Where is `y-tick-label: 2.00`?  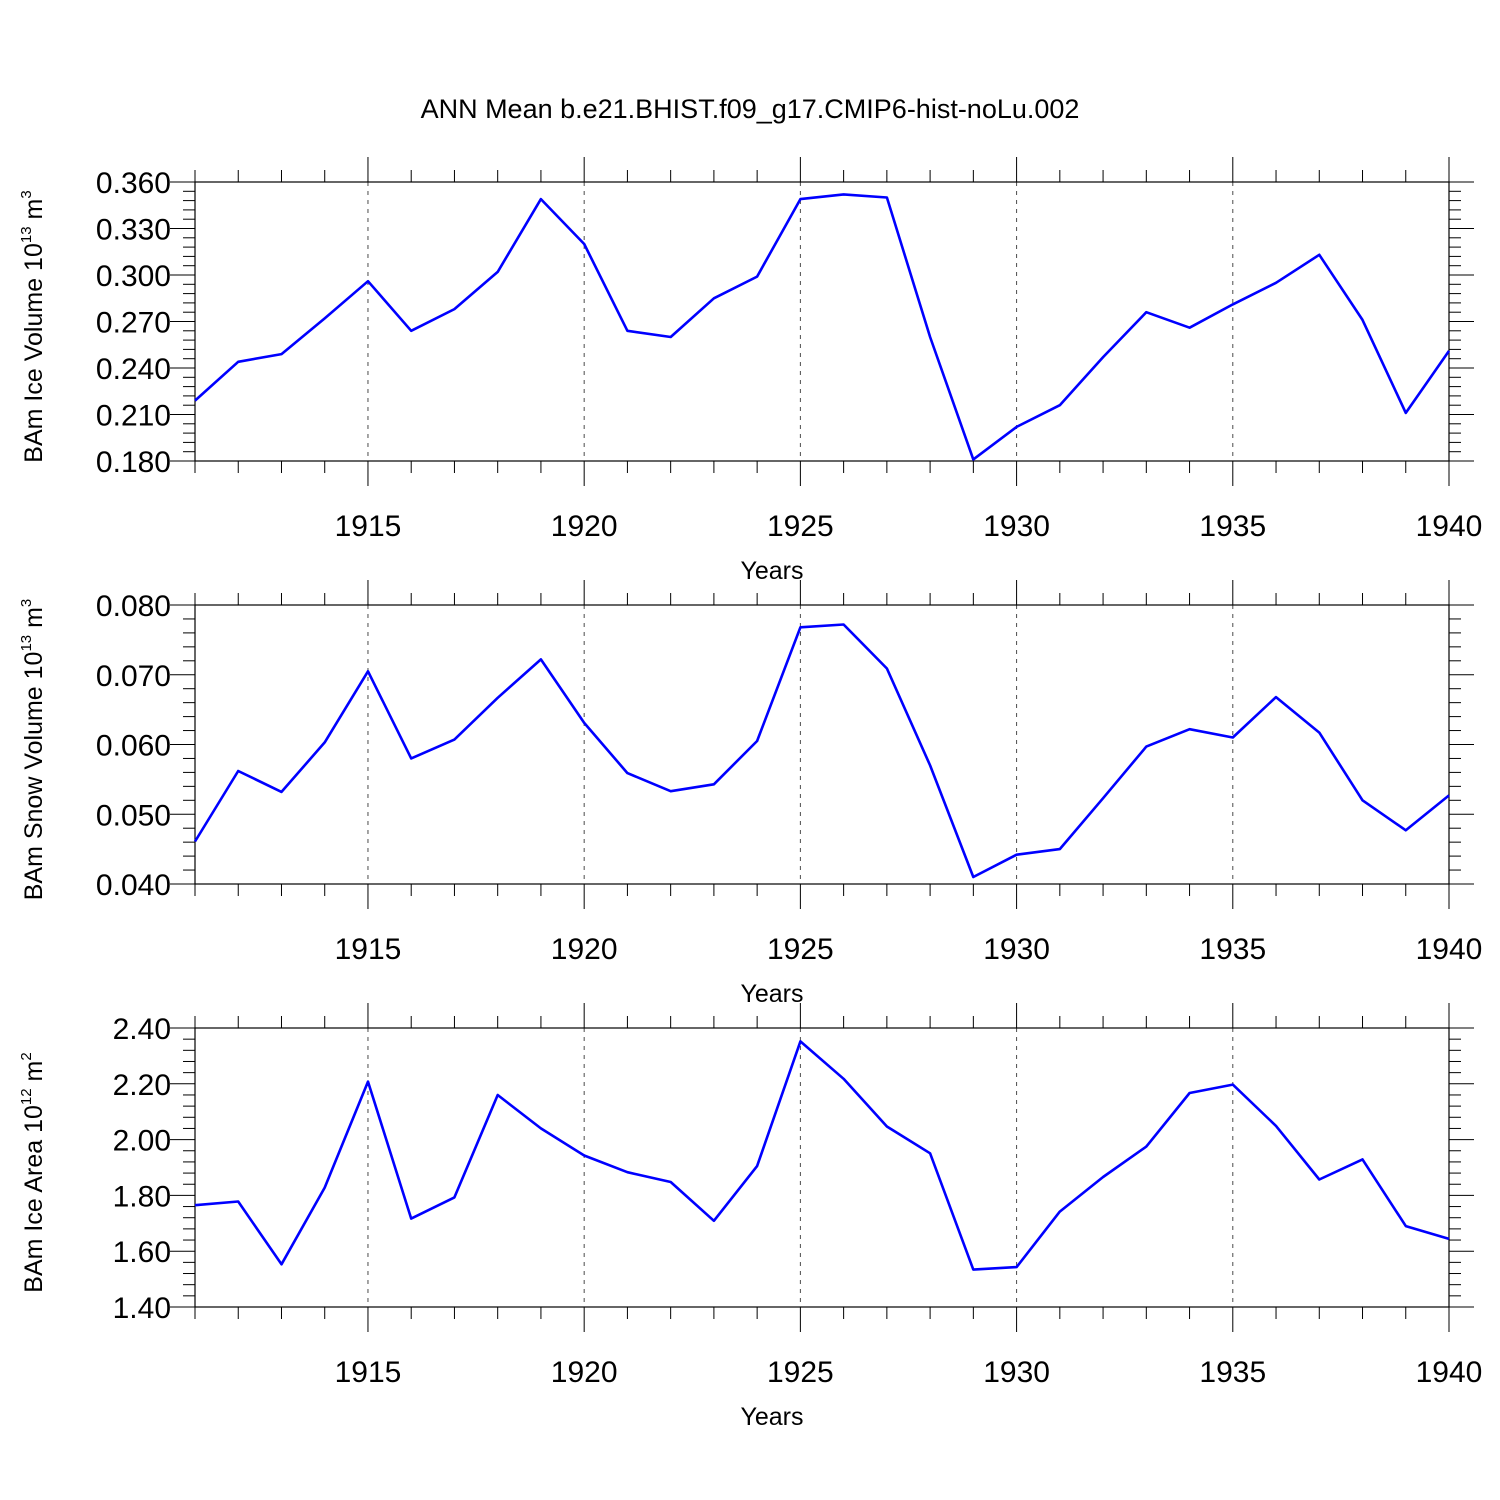
y-tick-label: 2.00 is located at coordinates (142, 1141).